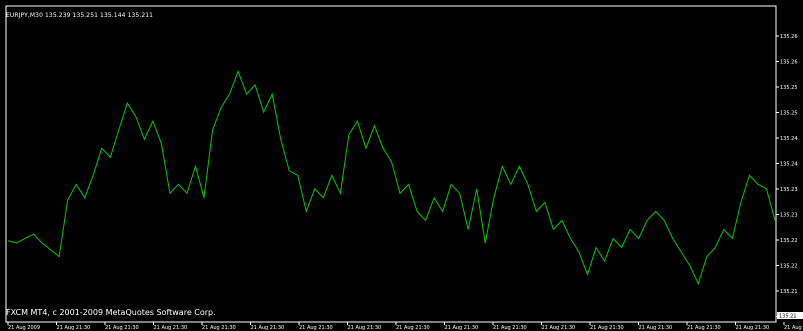  What do you see at coordinates (789, 292) in the screenshot?
I see `y-tick-label: 135.21` at bounding box center [789, 292].